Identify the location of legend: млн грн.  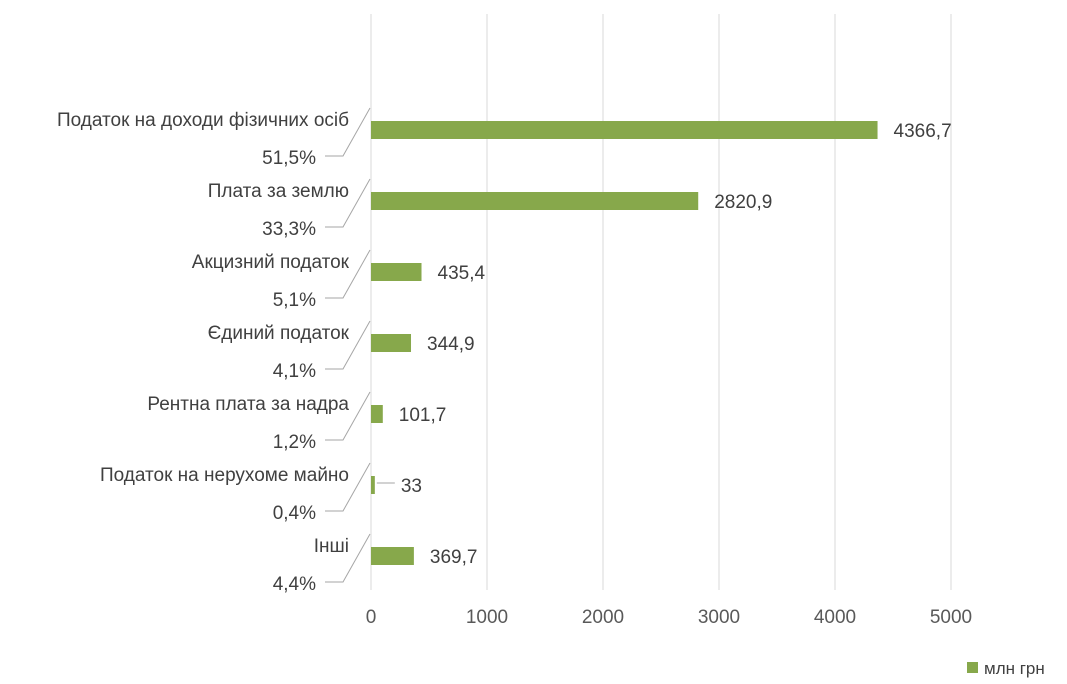
(1006, 668).